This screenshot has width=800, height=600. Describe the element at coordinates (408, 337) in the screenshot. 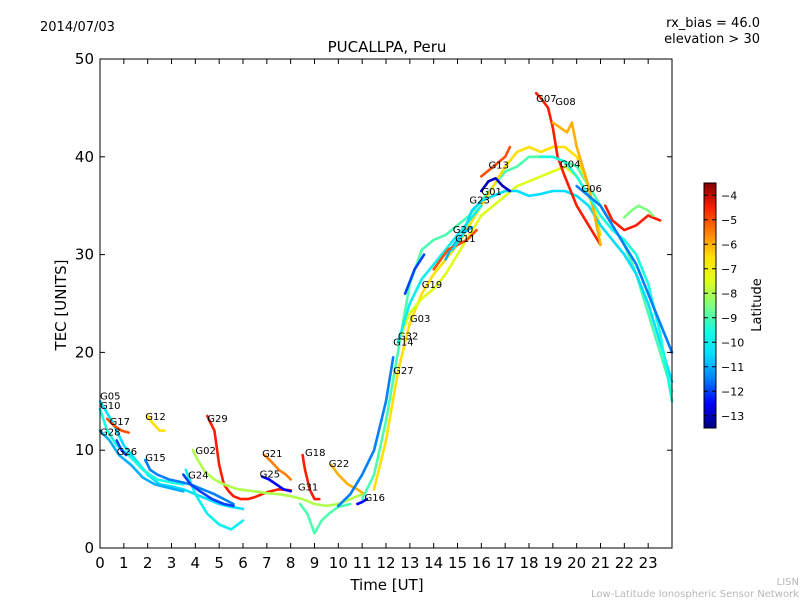

I see `series-label-g32: G32` at that location.